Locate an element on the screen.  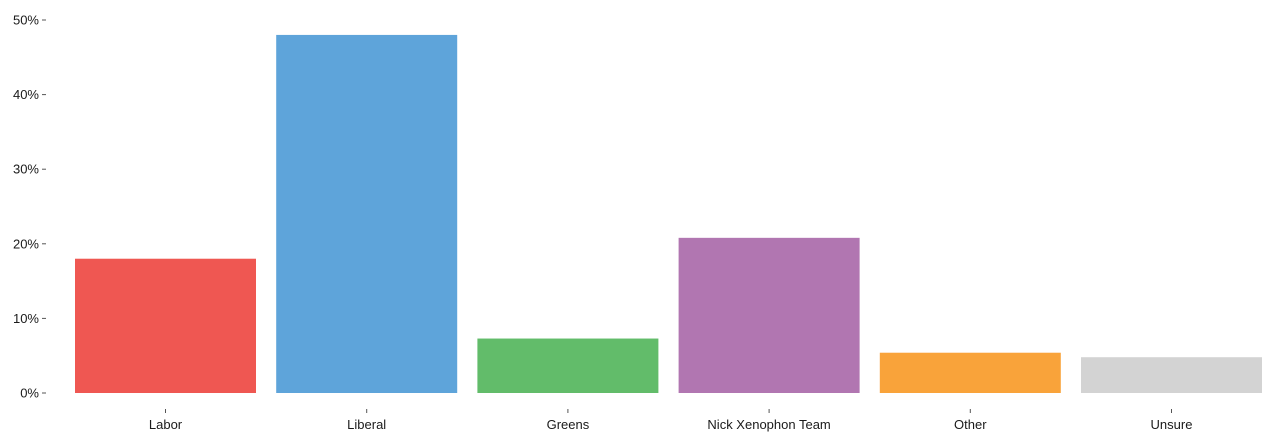
x-tick-label: Unsure is located at coordinates (1172, 424).